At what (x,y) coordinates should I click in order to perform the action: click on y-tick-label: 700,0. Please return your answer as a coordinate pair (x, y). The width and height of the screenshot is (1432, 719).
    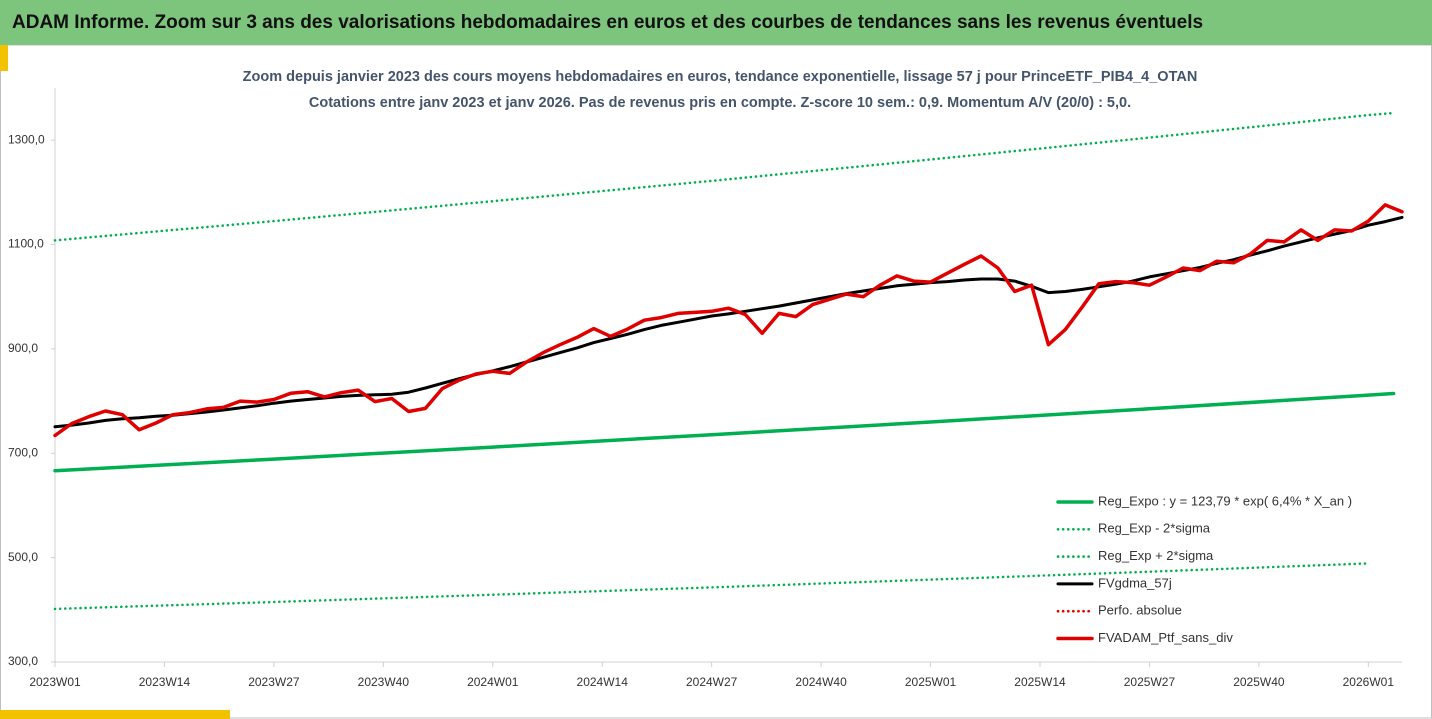
    Looking at the image, I should click on (23, 452).